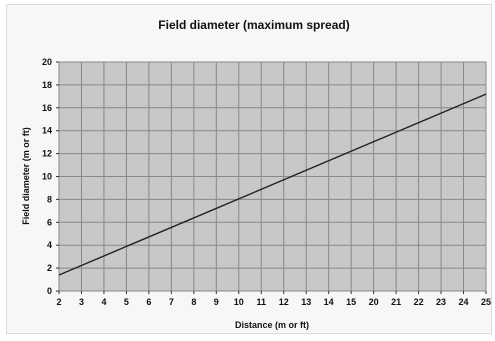 The image size is (495, 341). I want to click on x-tick-label: 3, so click(81, 302).